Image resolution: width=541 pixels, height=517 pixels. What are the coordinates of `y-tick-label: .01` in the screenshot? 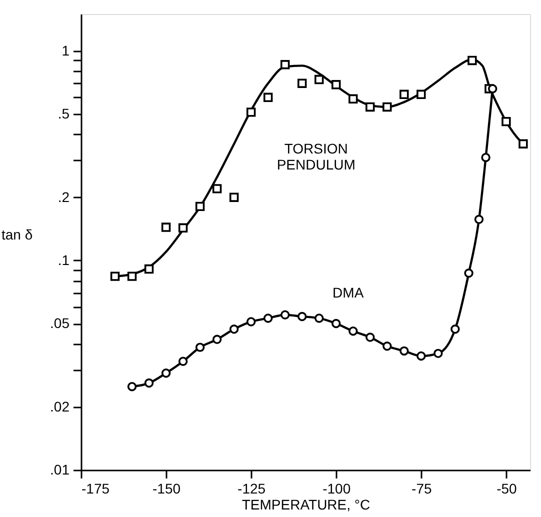 It's located at (60, 470).